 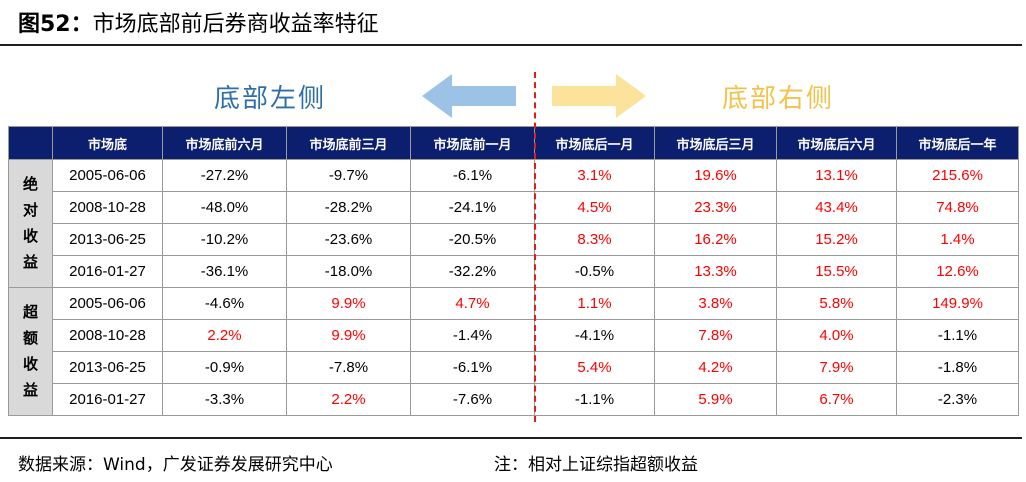 I want to click on value-cell: -32.2%, so click(x=472, y=271).